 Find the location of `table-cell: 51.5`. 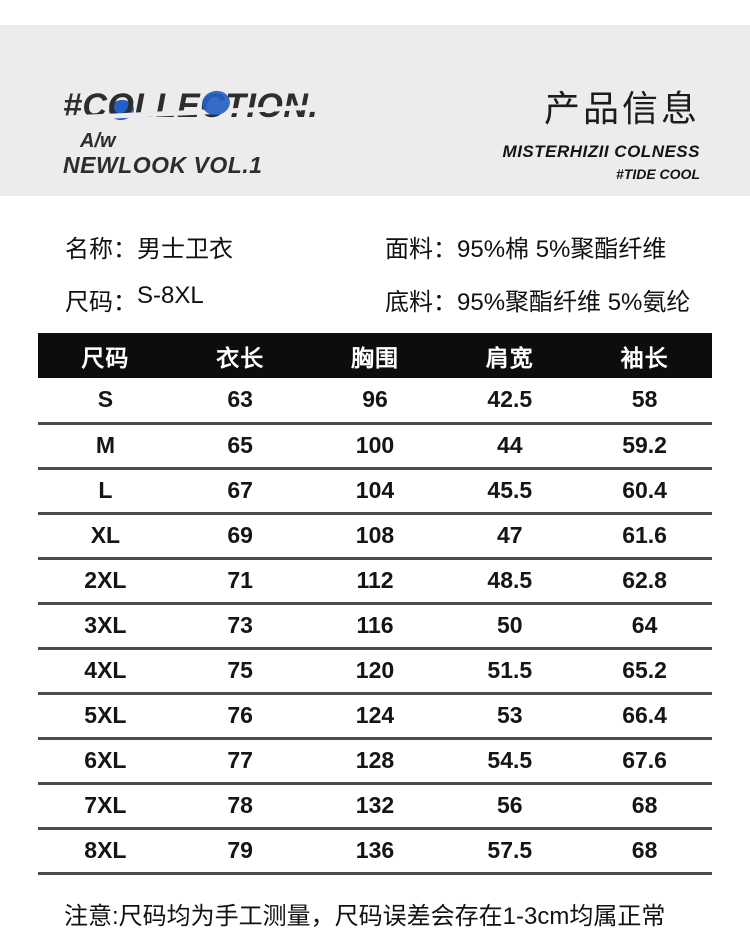

table-cell: 51.5 is located at coordinates (510, 671).